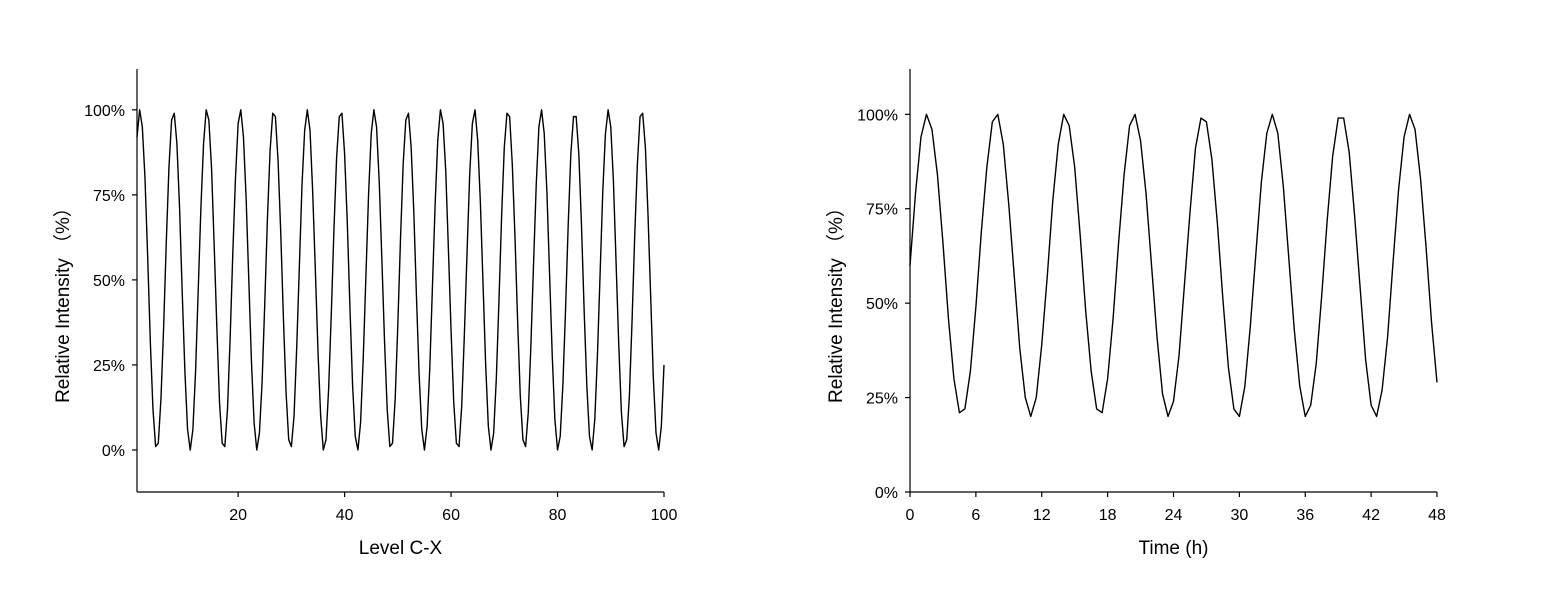 This screenshot has height=596, width=1544. Describe the element at coordinates (1239, 515) in the screenshot. I see `x-tick-label: 30` at that location.